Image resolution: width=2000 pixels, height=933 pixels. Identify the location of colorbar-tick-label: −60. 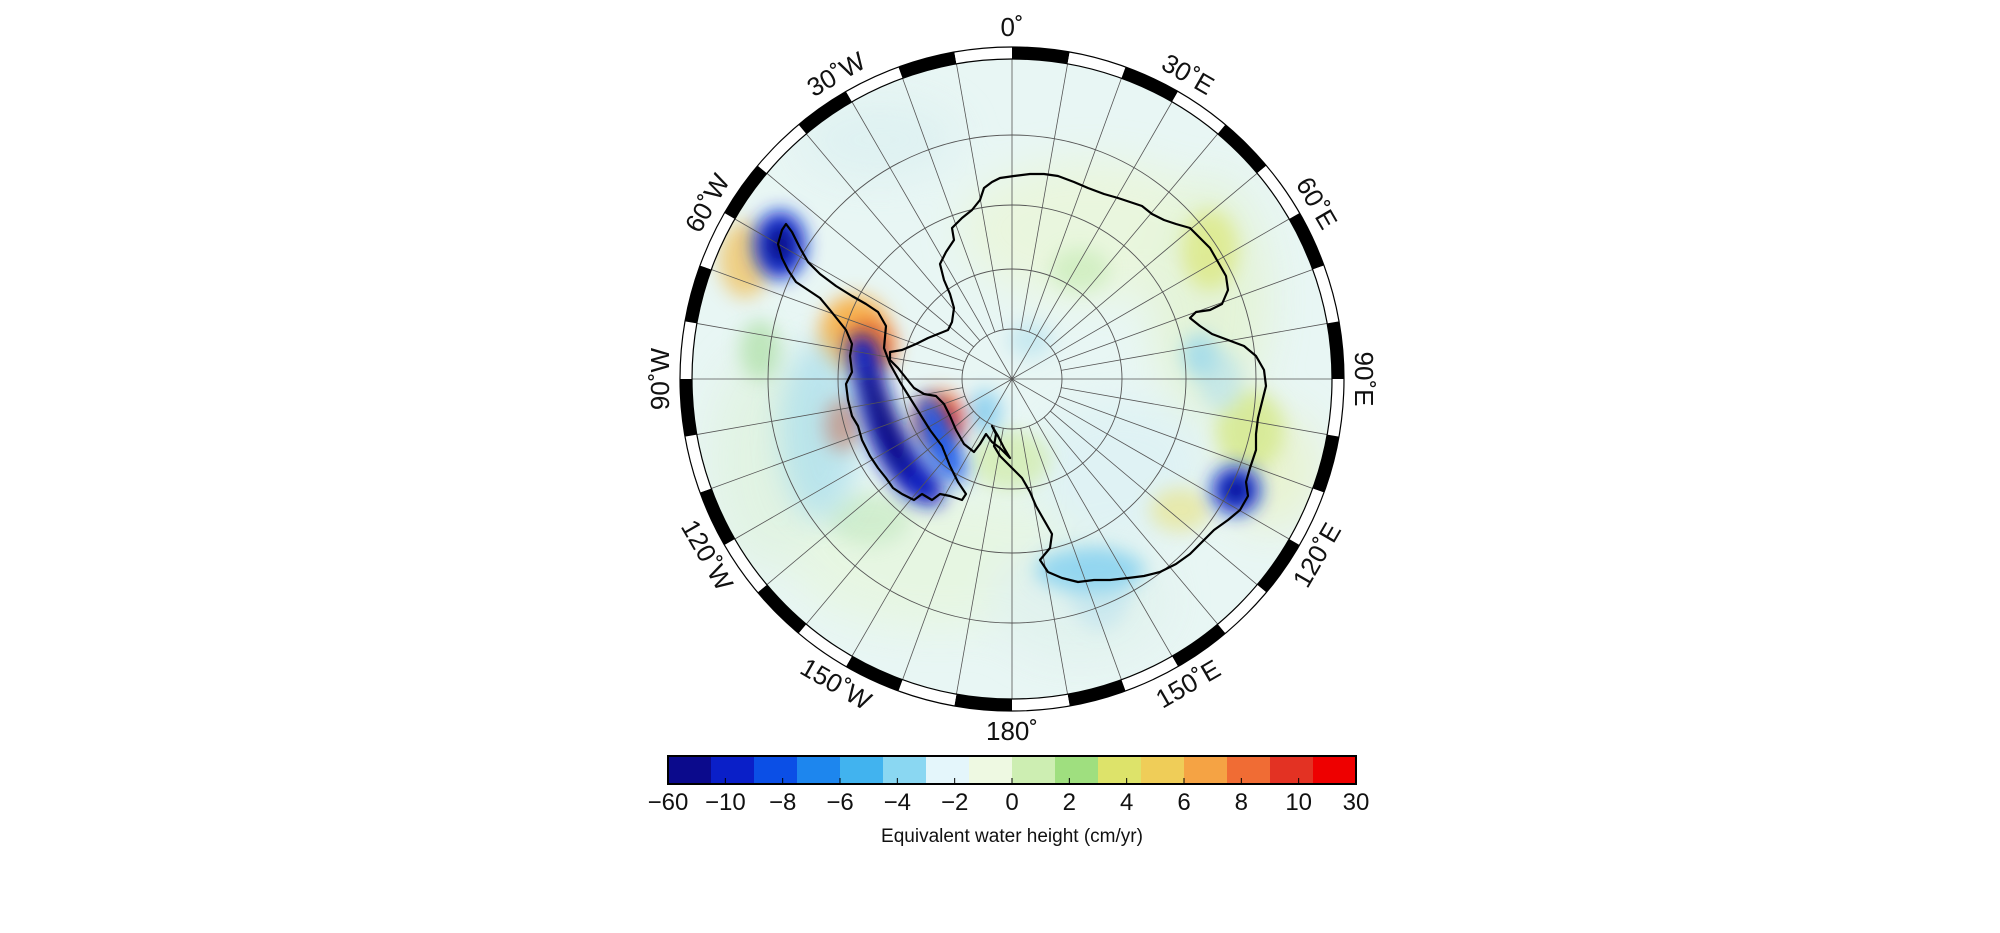
(668, 802).